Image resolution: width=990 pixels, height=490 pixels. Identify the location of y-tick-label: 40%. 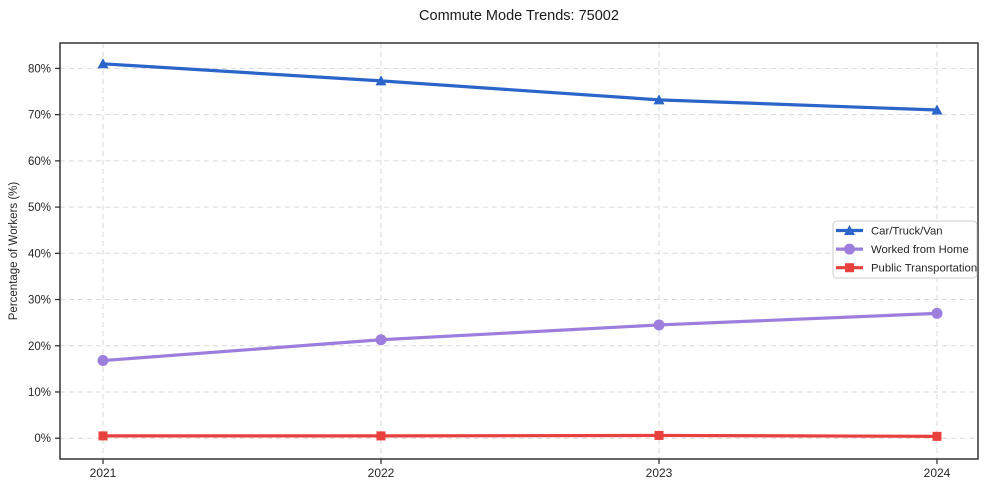
(39, 254).